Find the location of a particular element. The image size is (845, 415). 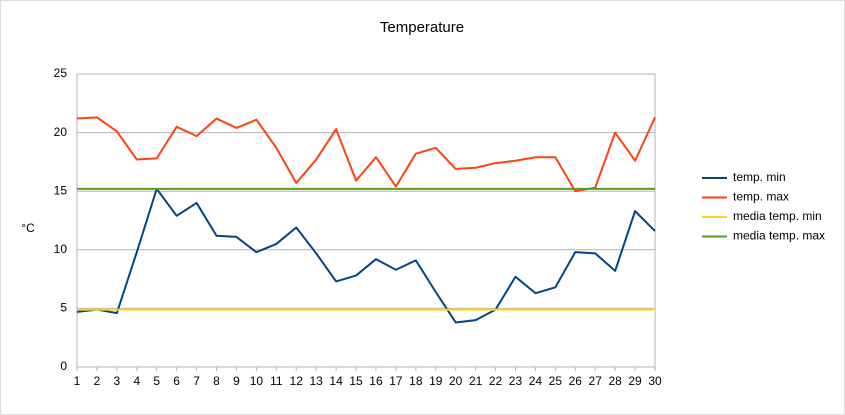

x-tick-label: 14 is located at coordinates (336, 381).